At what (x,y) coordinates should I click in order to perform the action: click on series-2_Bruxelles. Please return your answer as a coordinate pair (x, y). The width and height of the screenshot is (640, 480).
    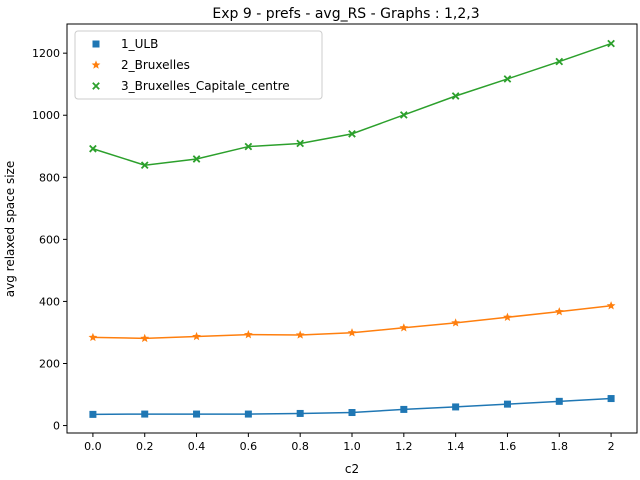
    Looking at the image, I should click on (352, 322).